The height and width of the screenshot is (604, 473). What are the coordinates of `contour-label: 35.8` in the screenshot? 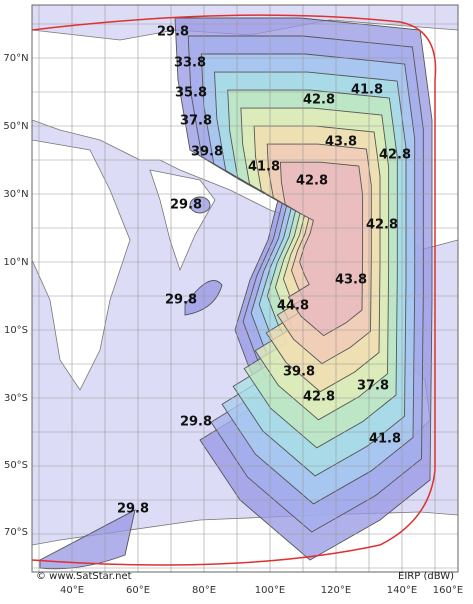 It's located at (191, 93).